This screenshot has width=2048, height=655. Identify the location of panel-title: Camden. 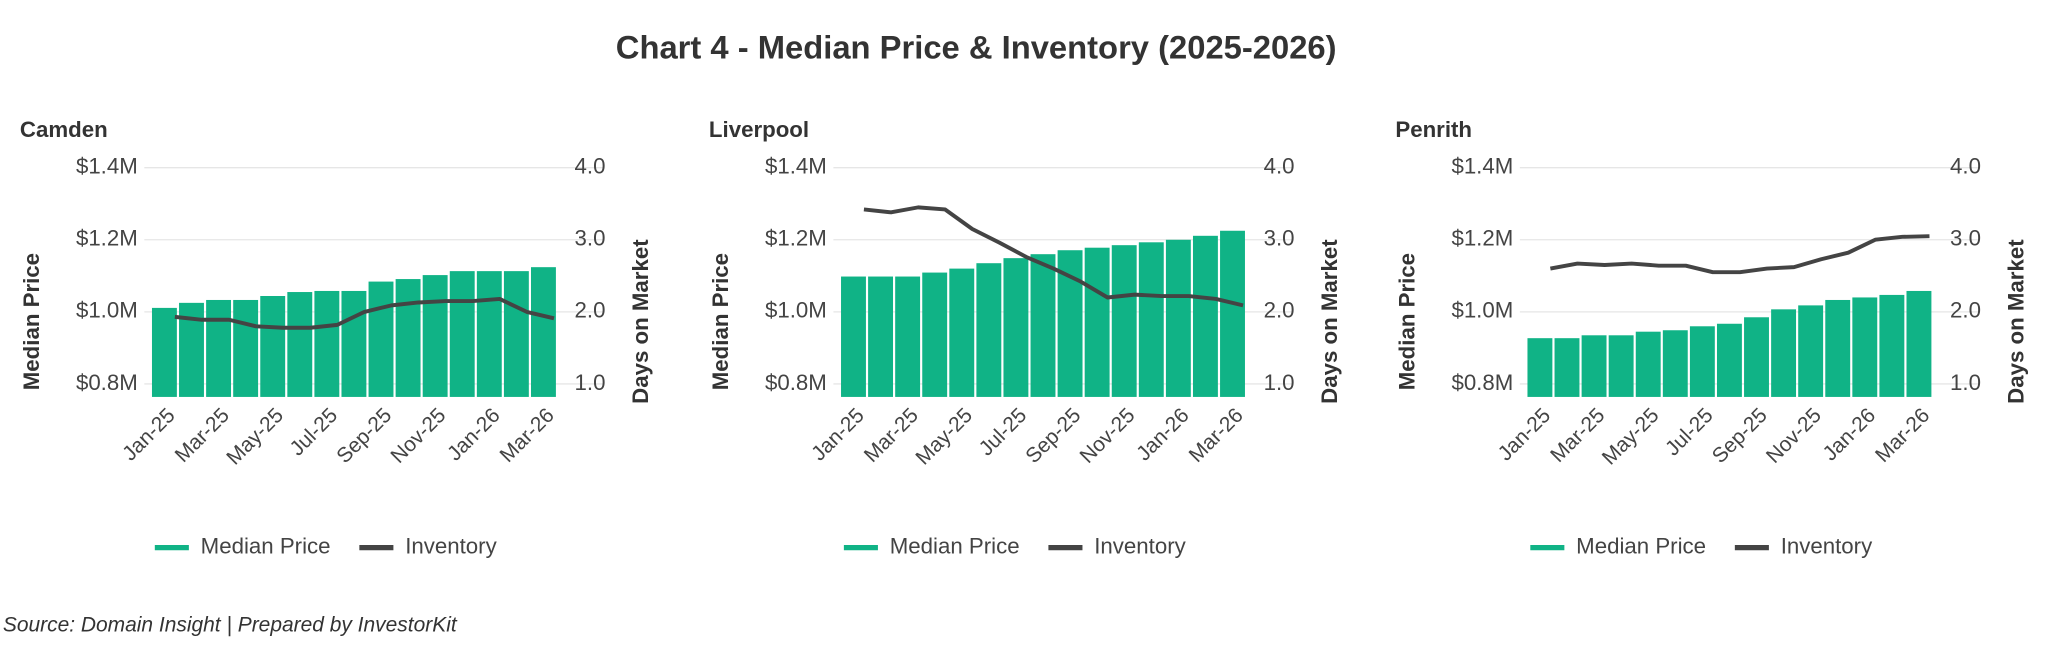
(64, 129).